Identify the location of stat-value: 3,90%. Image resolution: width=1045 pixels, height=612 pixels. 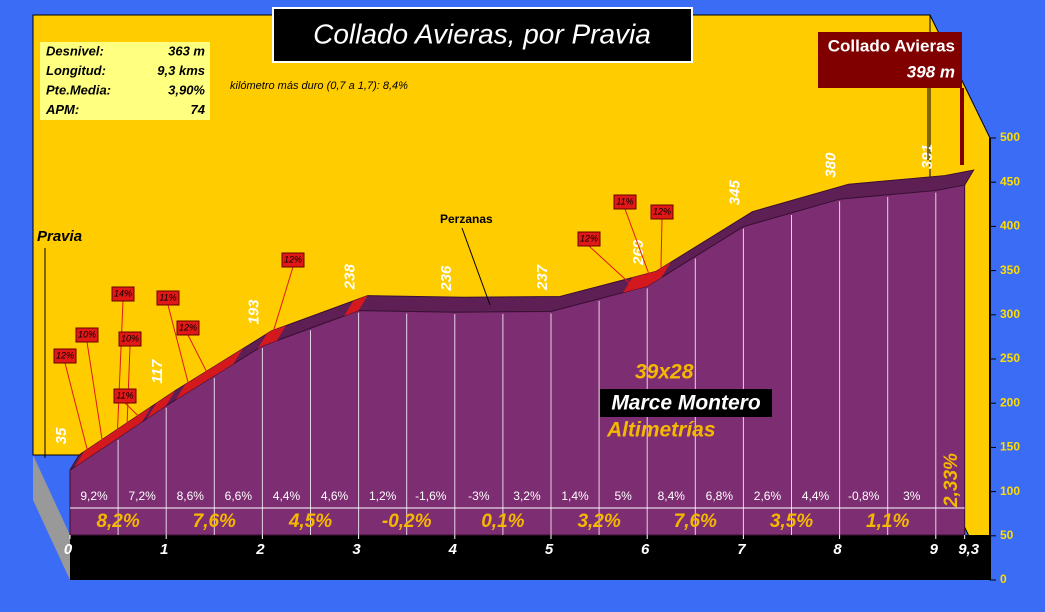
(186, 89).